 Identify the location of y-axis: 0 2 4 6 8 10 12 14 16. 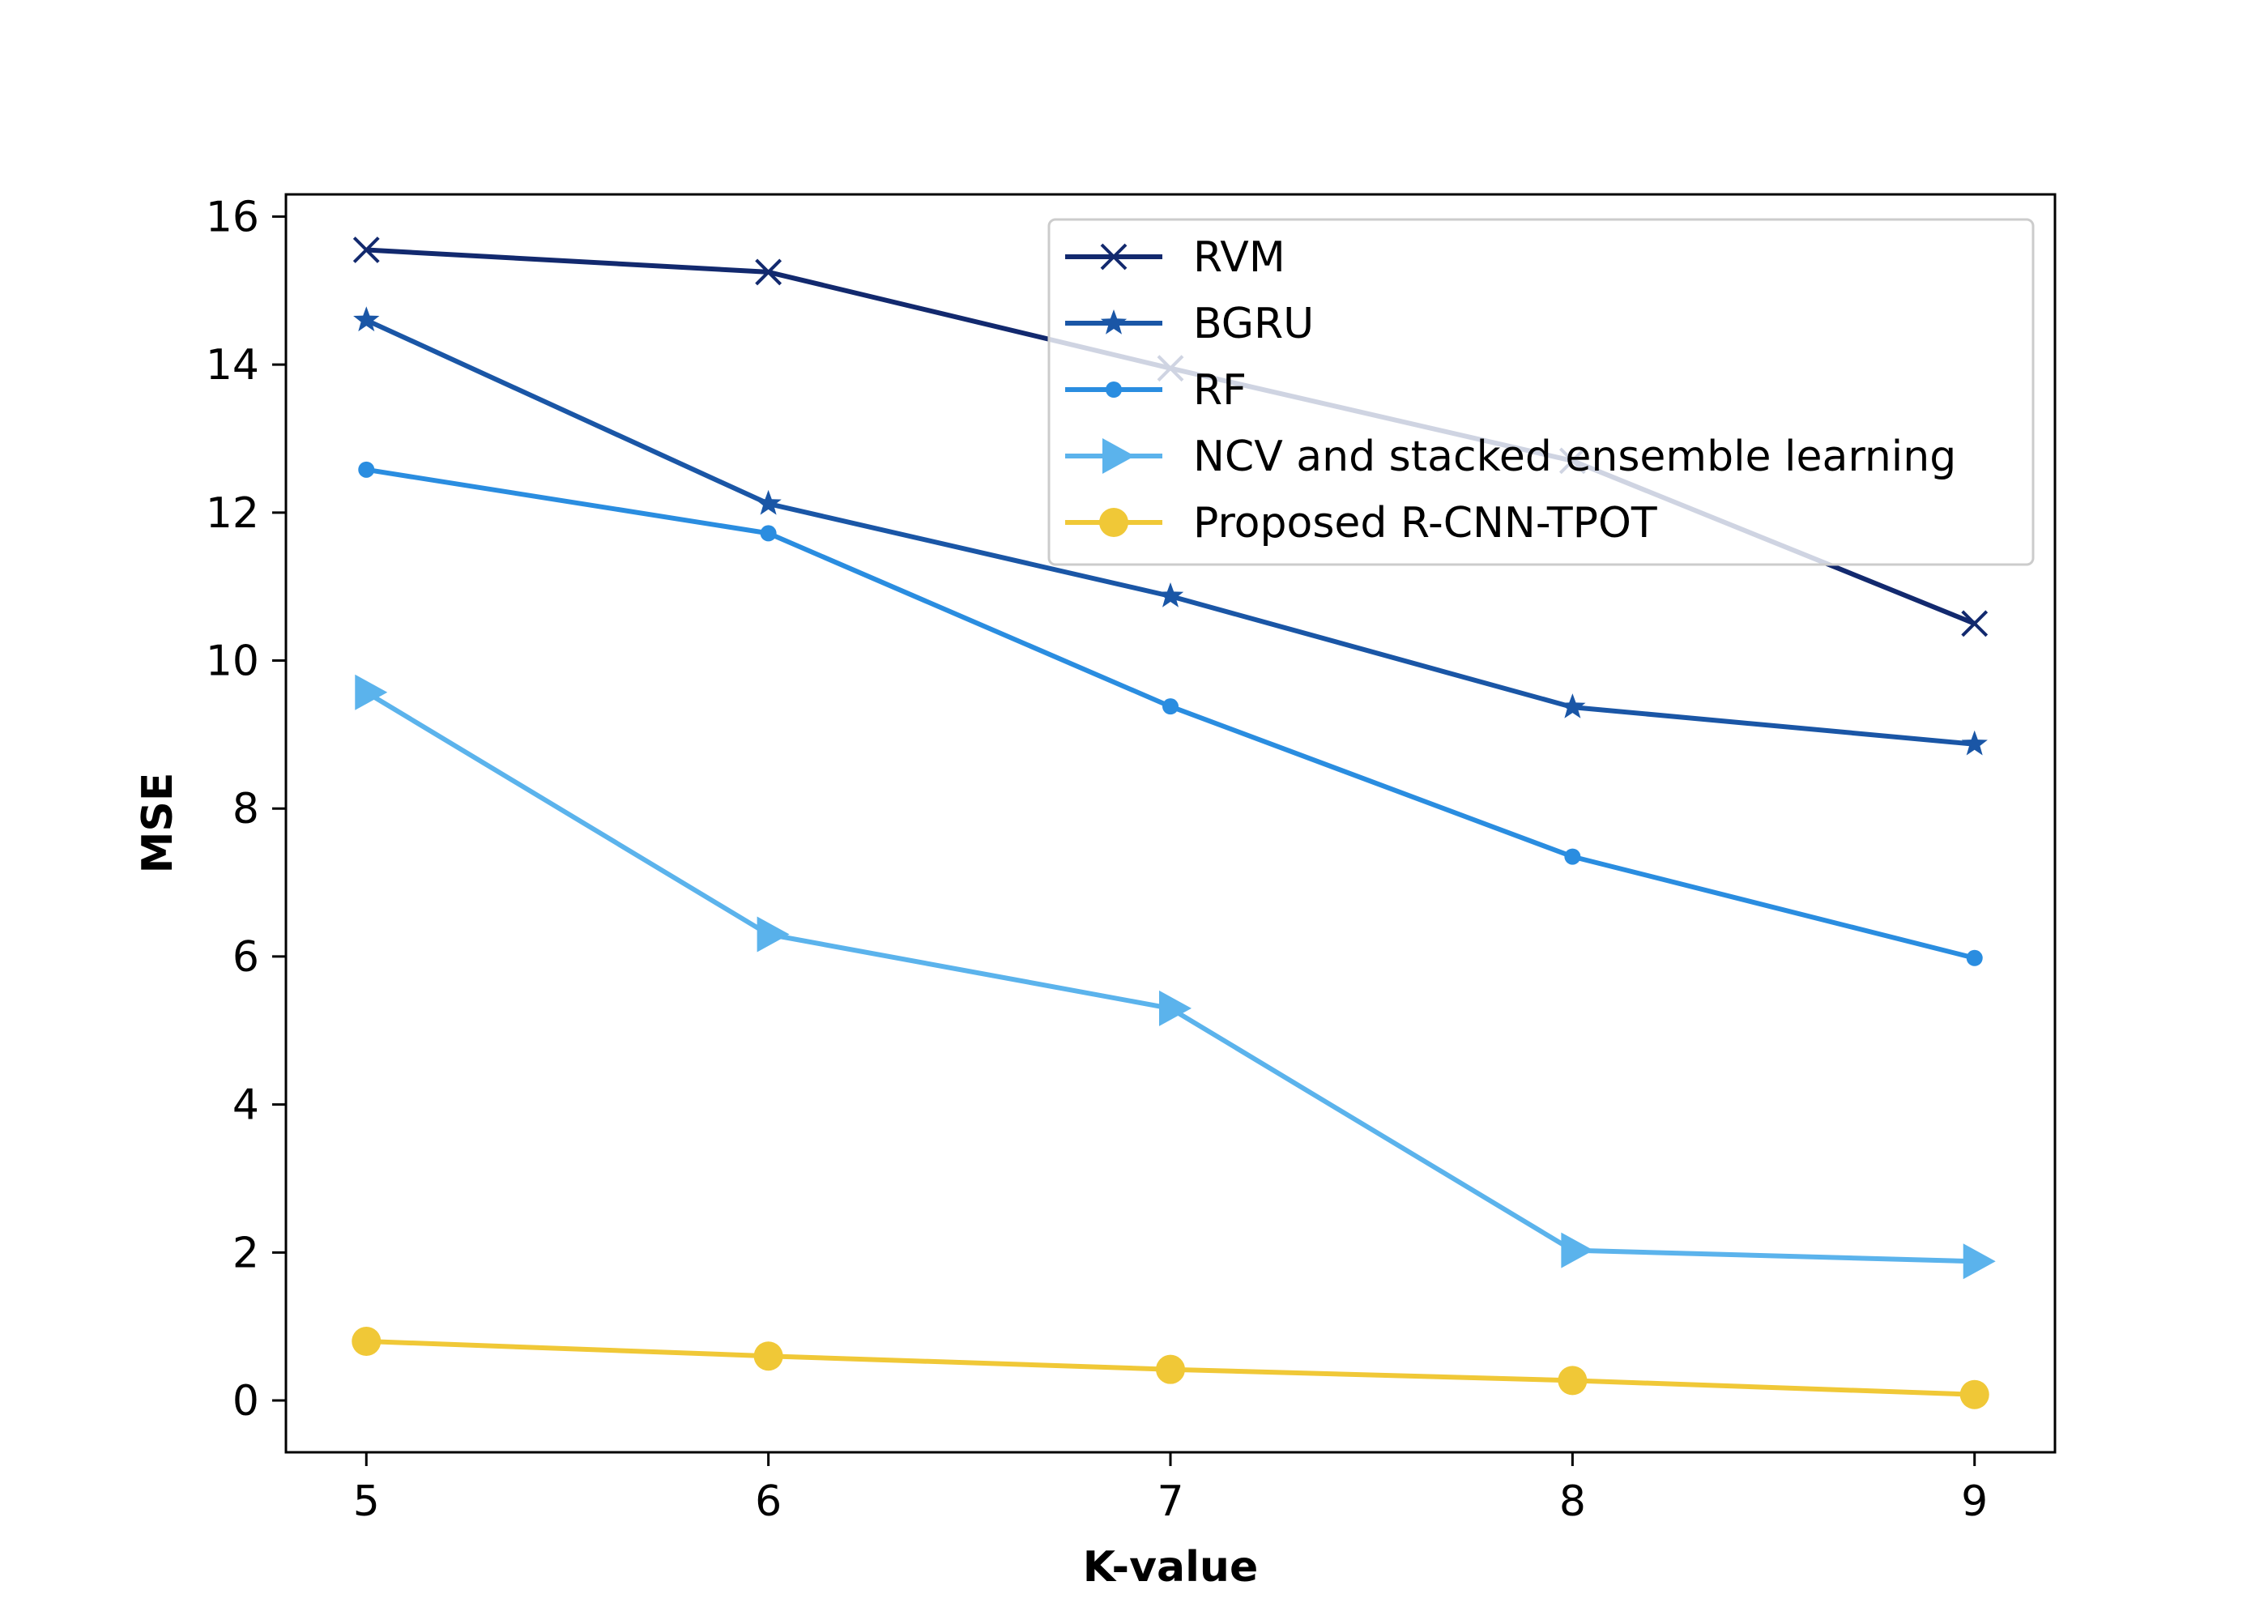
(246, 809).